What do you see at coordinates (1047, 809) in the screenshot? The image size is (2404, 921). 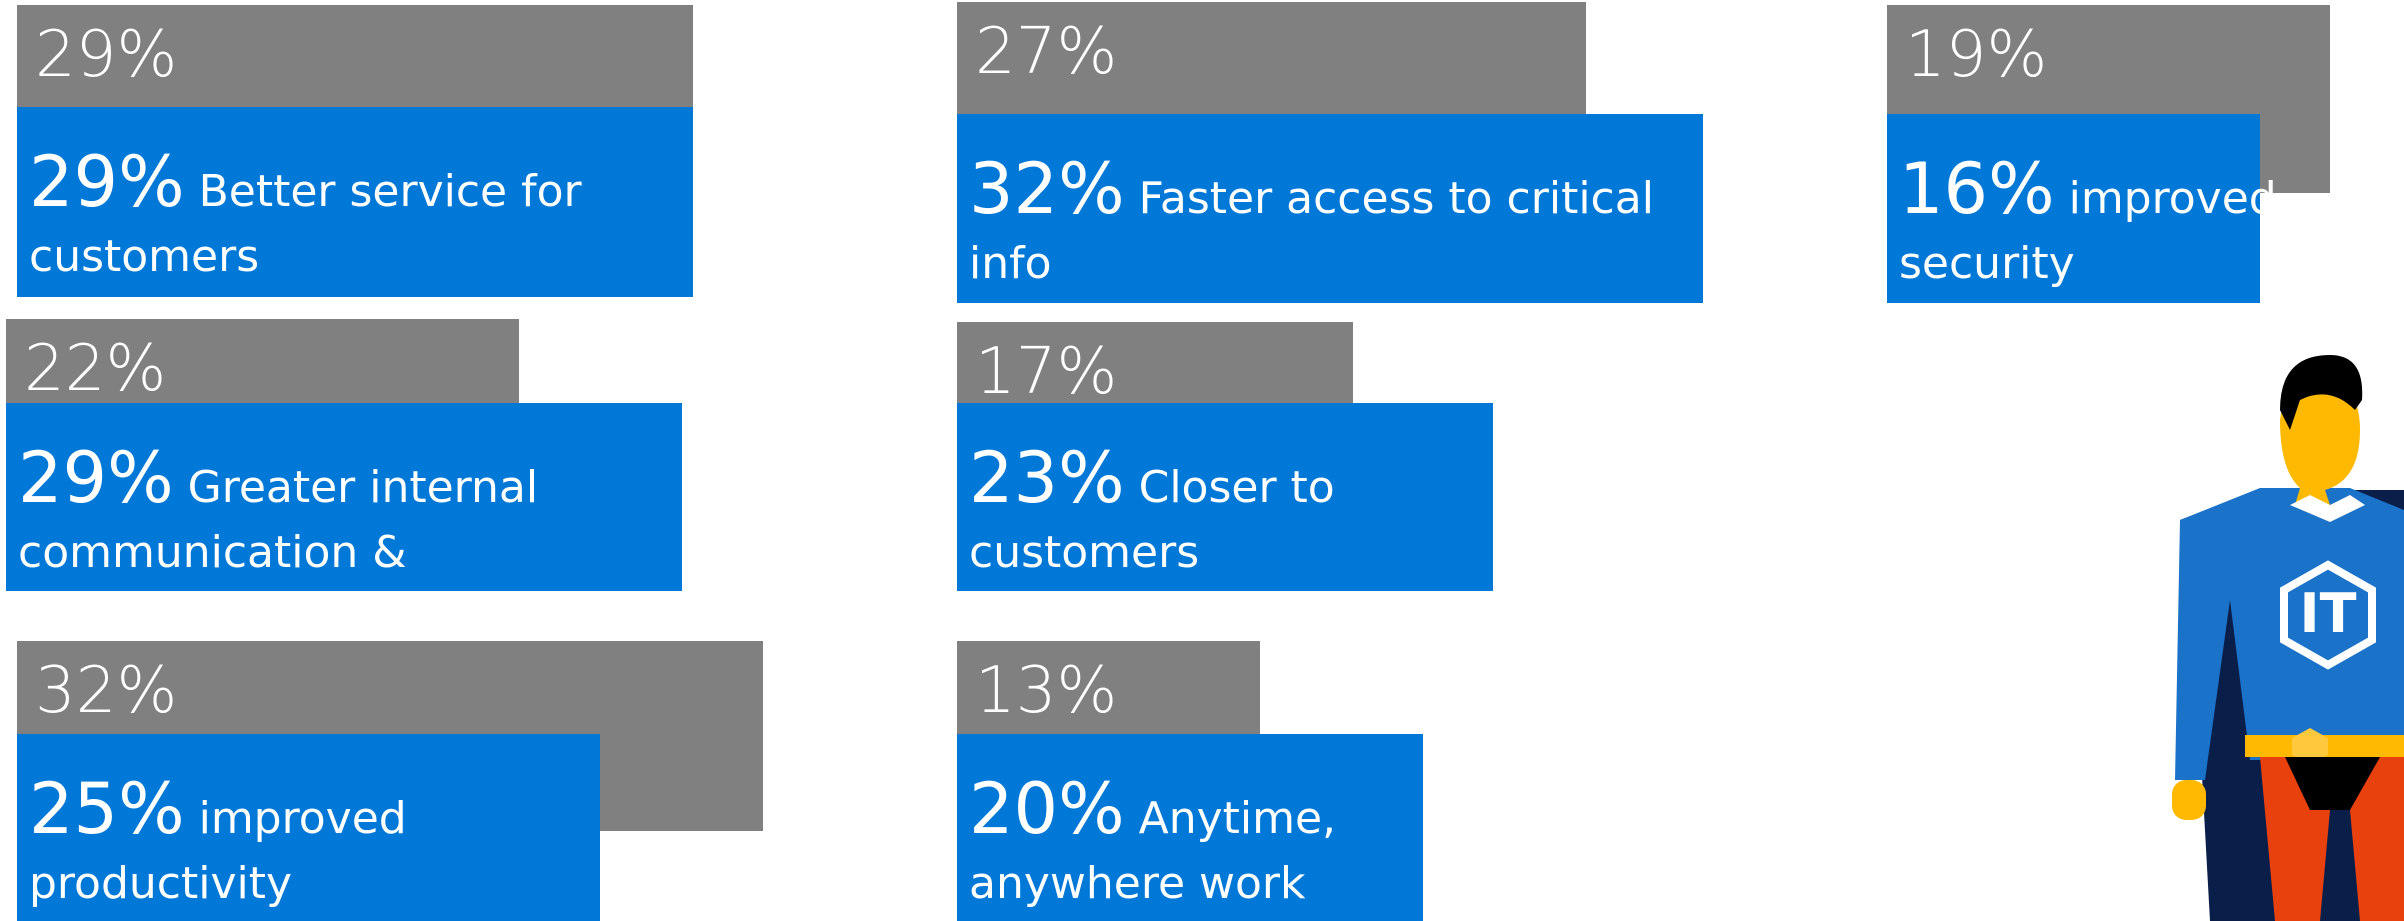 I see `blue-label: 20%` at bounding box center [1047, 809].